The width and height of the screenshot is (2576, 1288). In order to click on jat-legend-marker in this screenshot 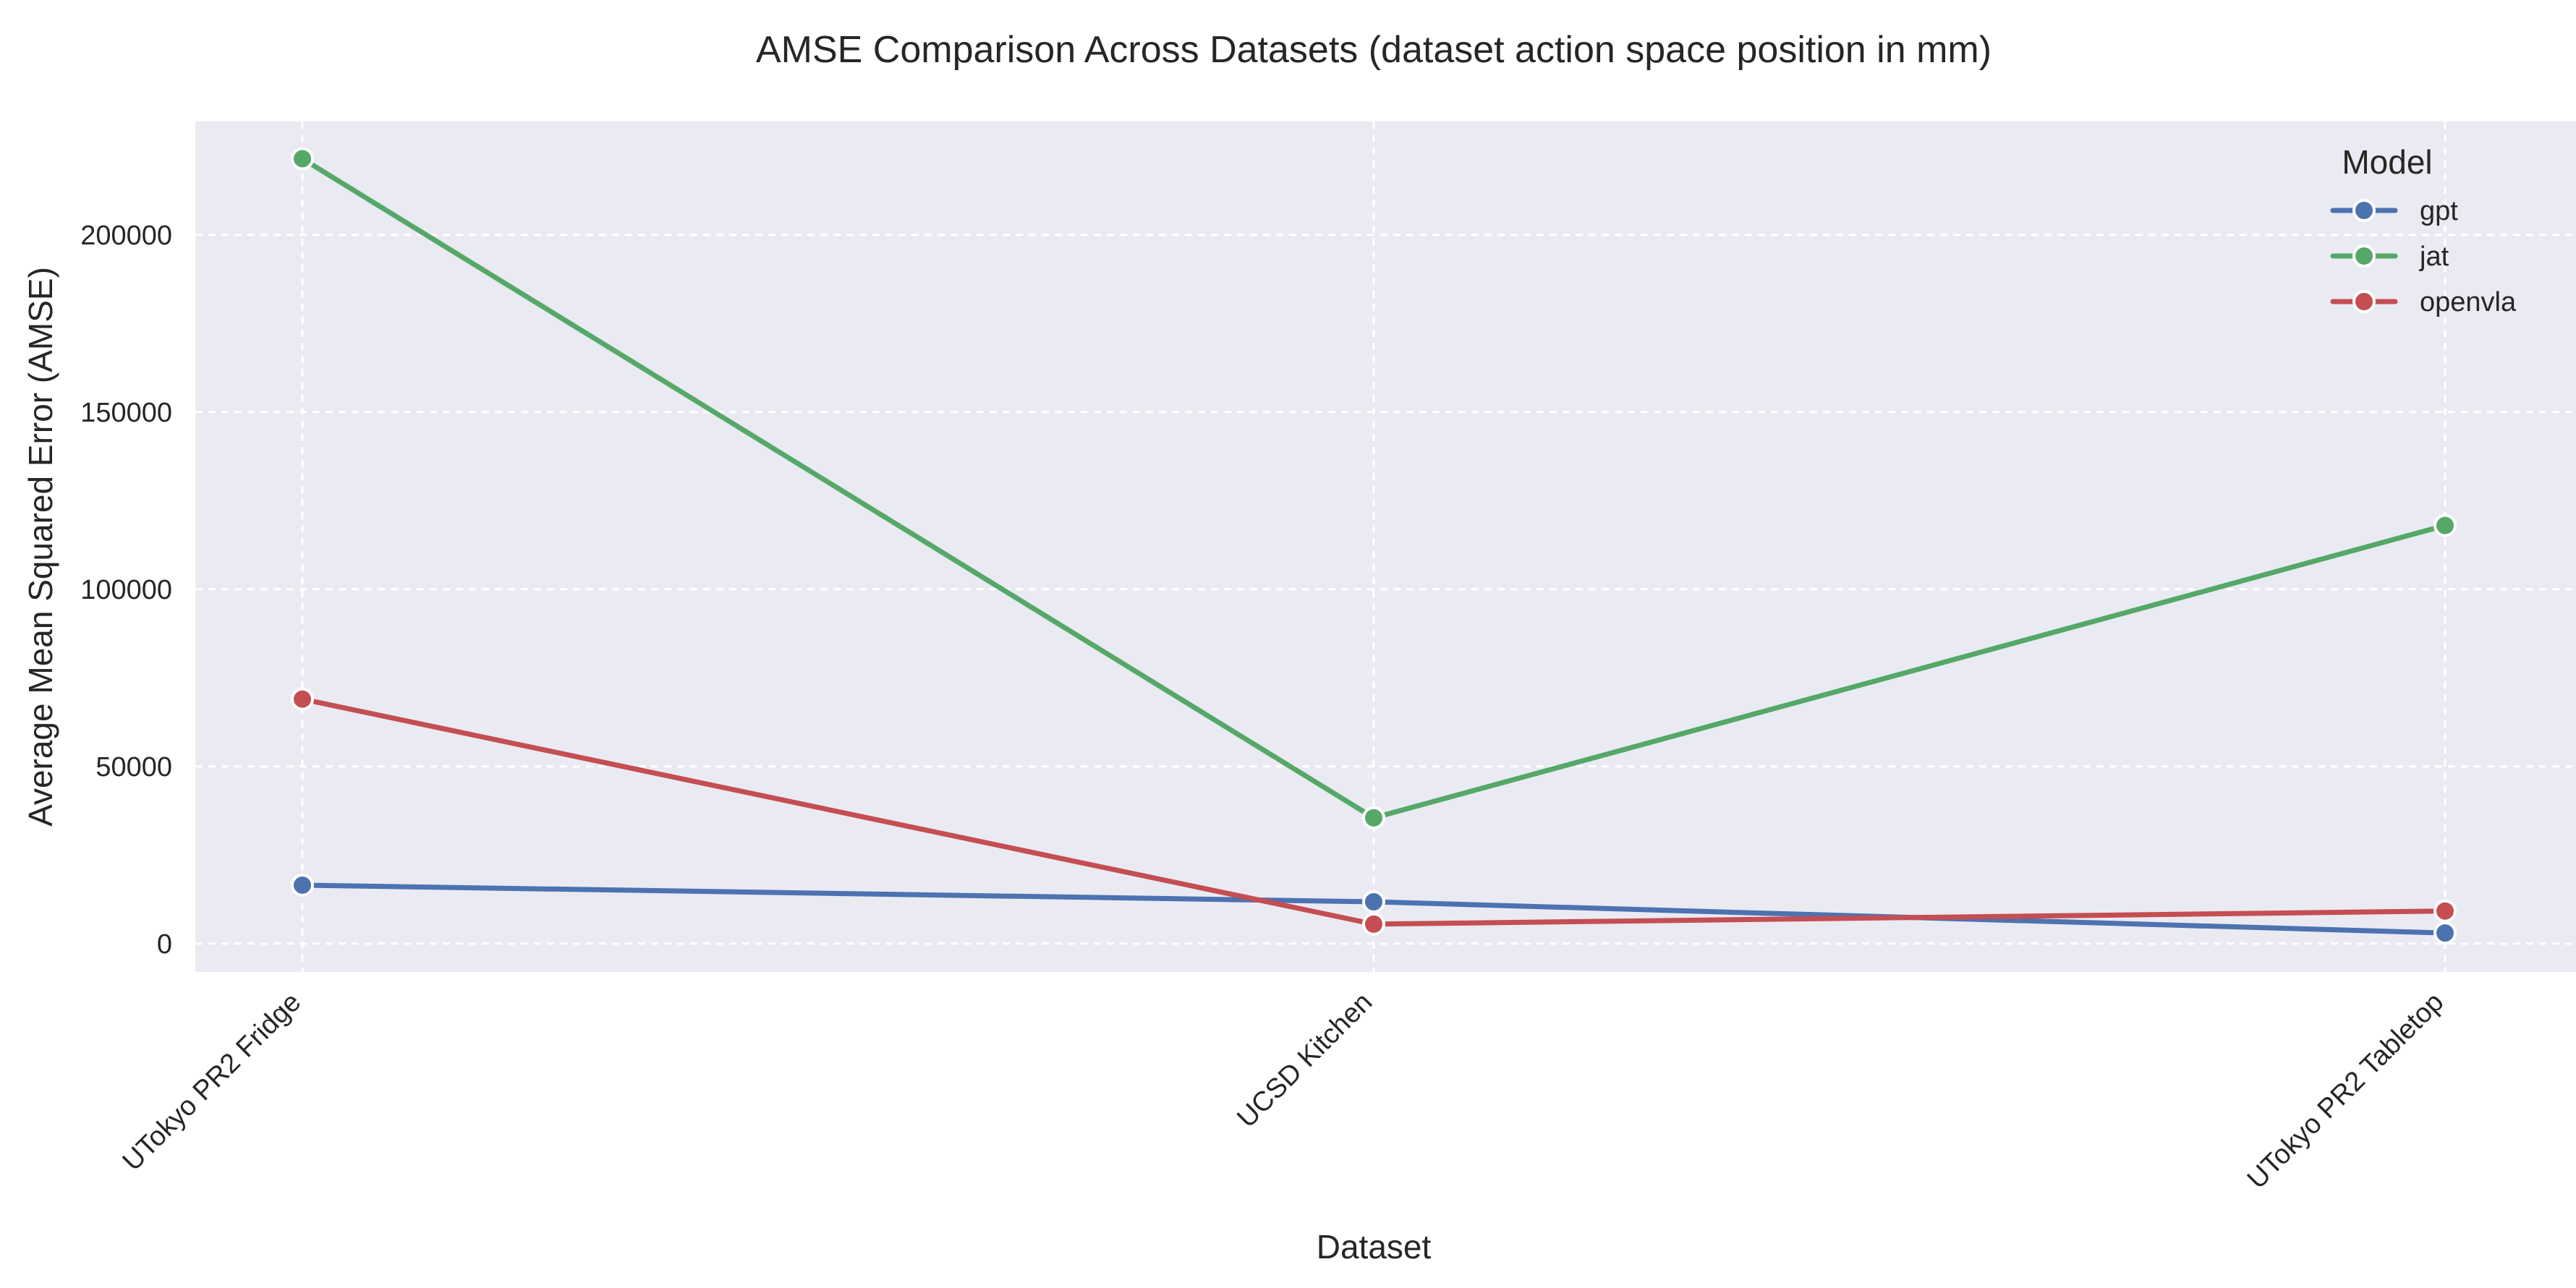, I will do `click(2364, 256)`.